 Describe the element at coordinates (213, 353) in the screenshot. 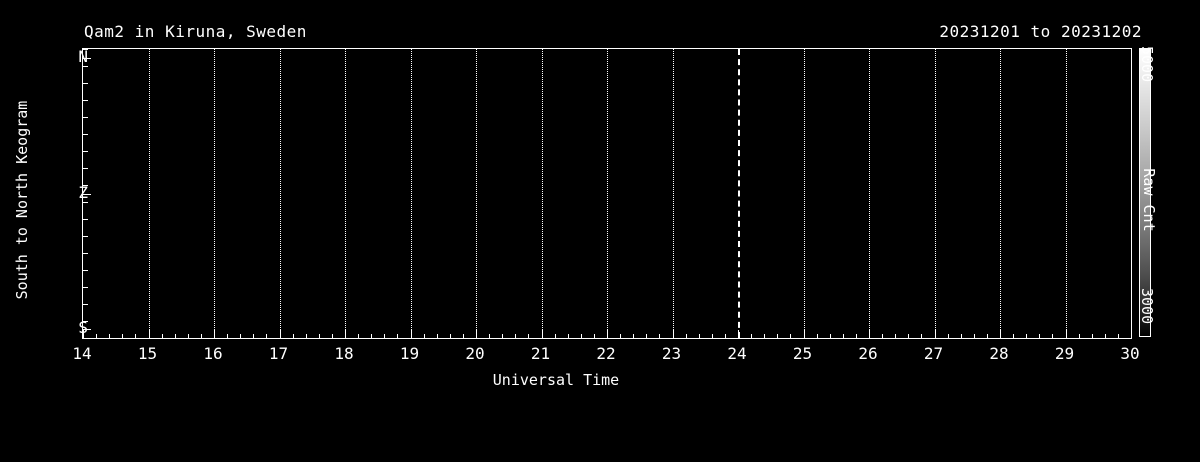

I see `x-axis-tick-label: 16` at that location.